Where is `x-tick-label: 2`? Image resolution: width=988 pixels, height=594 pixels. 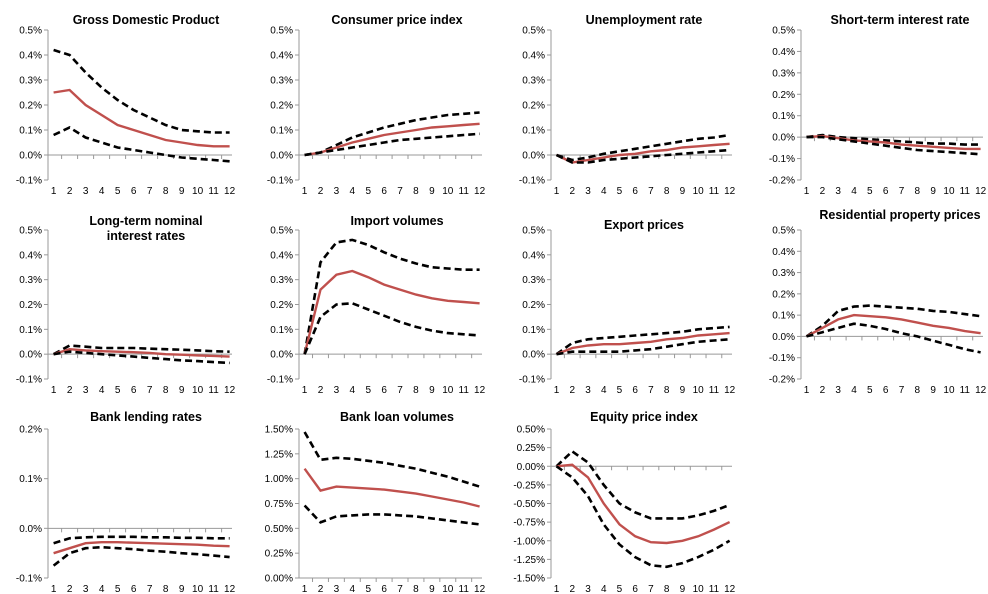 x-tick-label: 2 is located at coordinates (321, 191).